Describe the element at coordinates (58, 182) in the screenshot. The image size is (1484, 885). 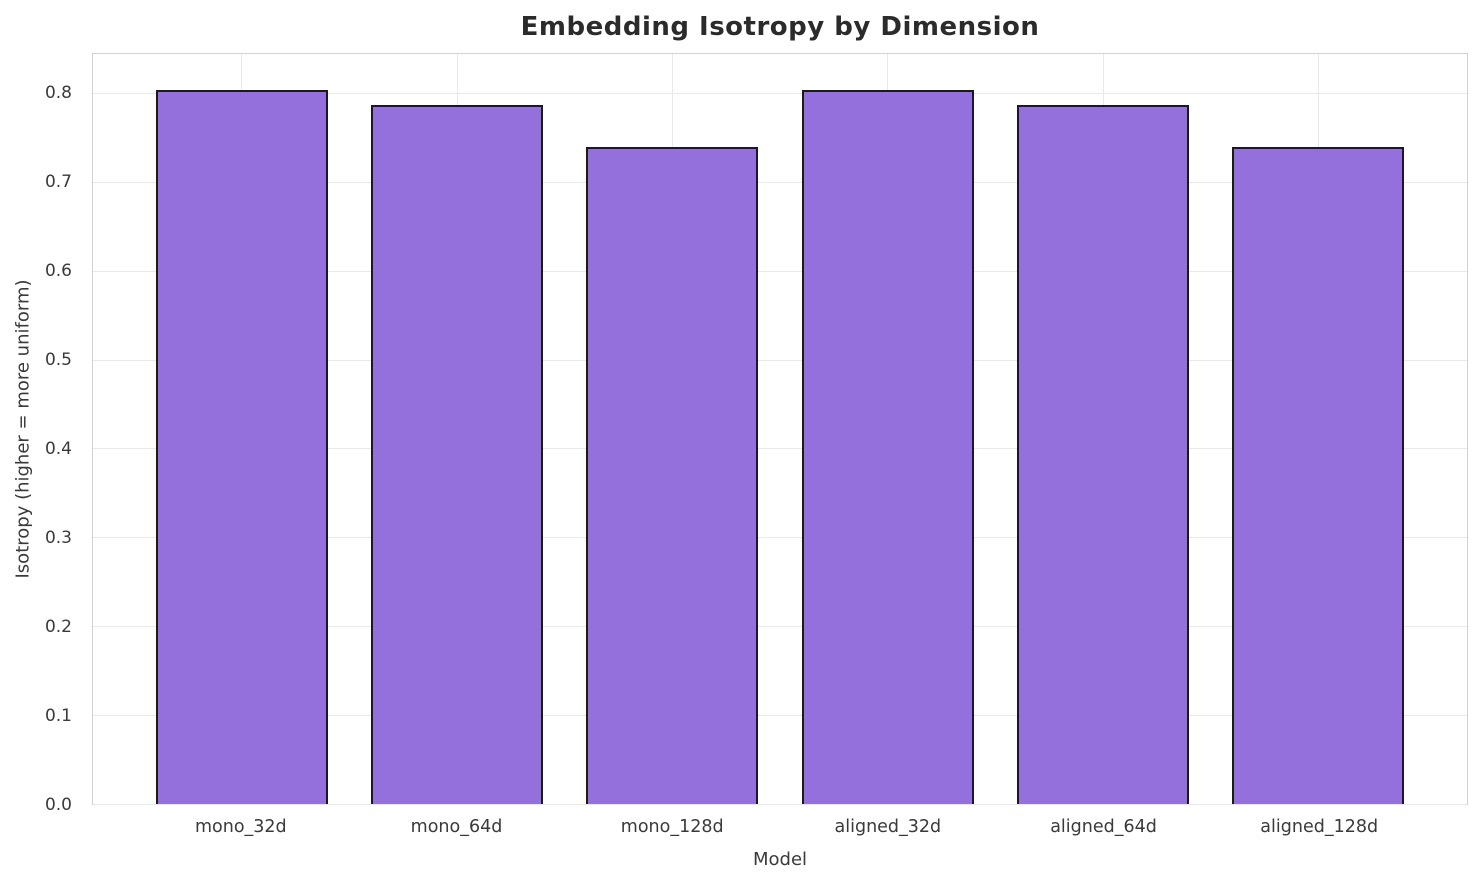
I see `y-tick-label: 0.7` at that location.